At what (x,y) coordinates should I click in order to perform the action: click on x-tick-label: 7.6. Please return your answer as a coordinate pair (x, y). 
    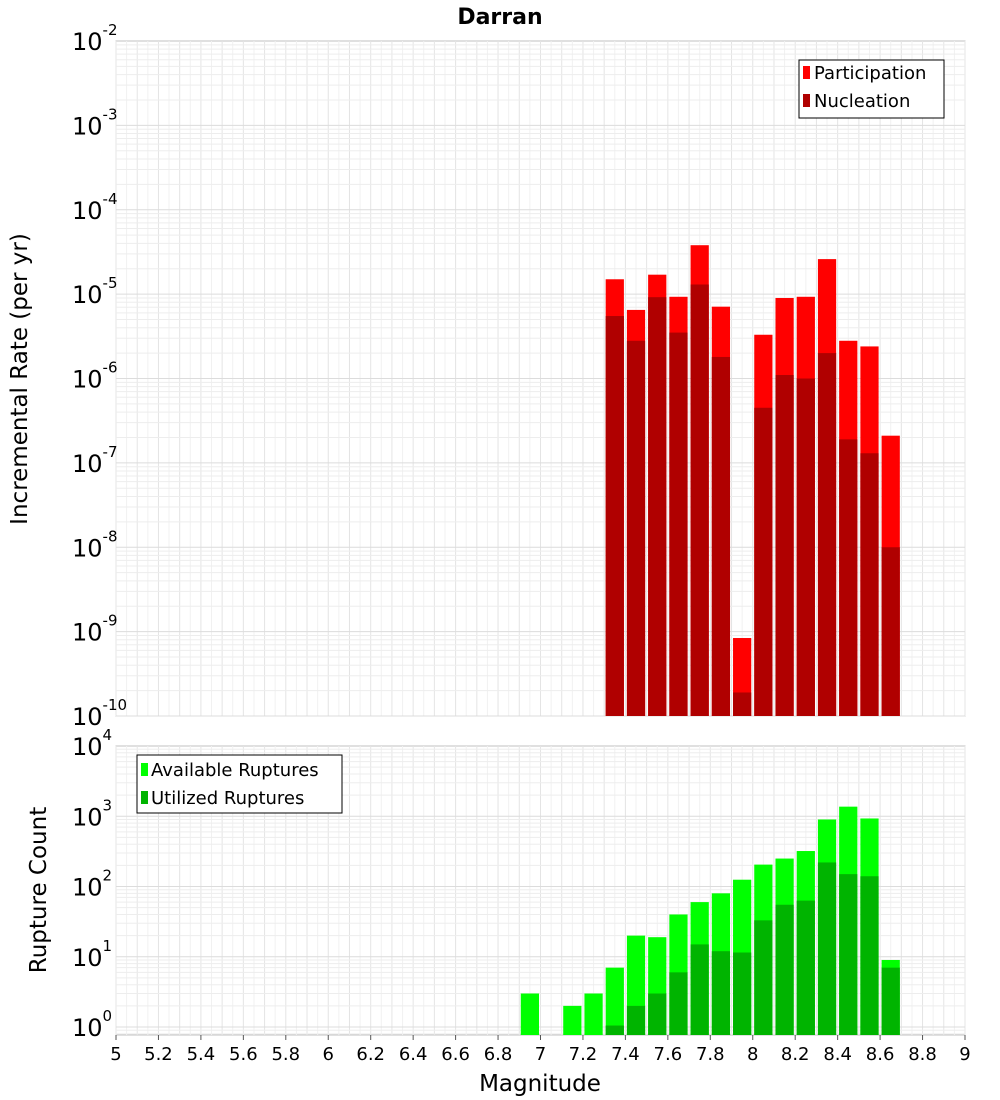
    Looking at the image, I should click on (668, 1054).